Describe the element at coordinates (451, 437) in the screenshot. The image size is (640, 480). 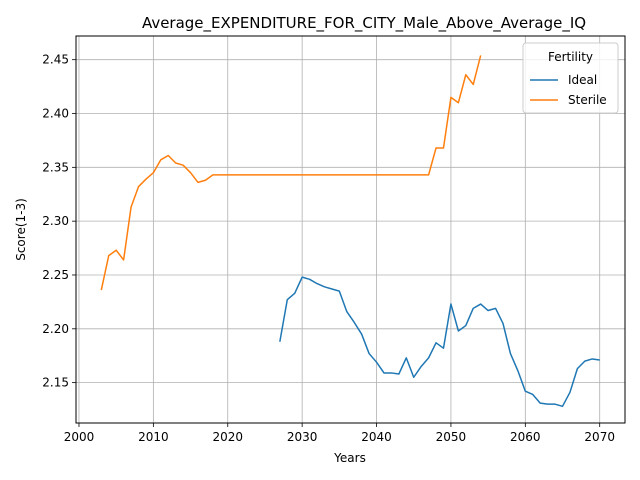
I see `x-tick-label: 2050` at that location.